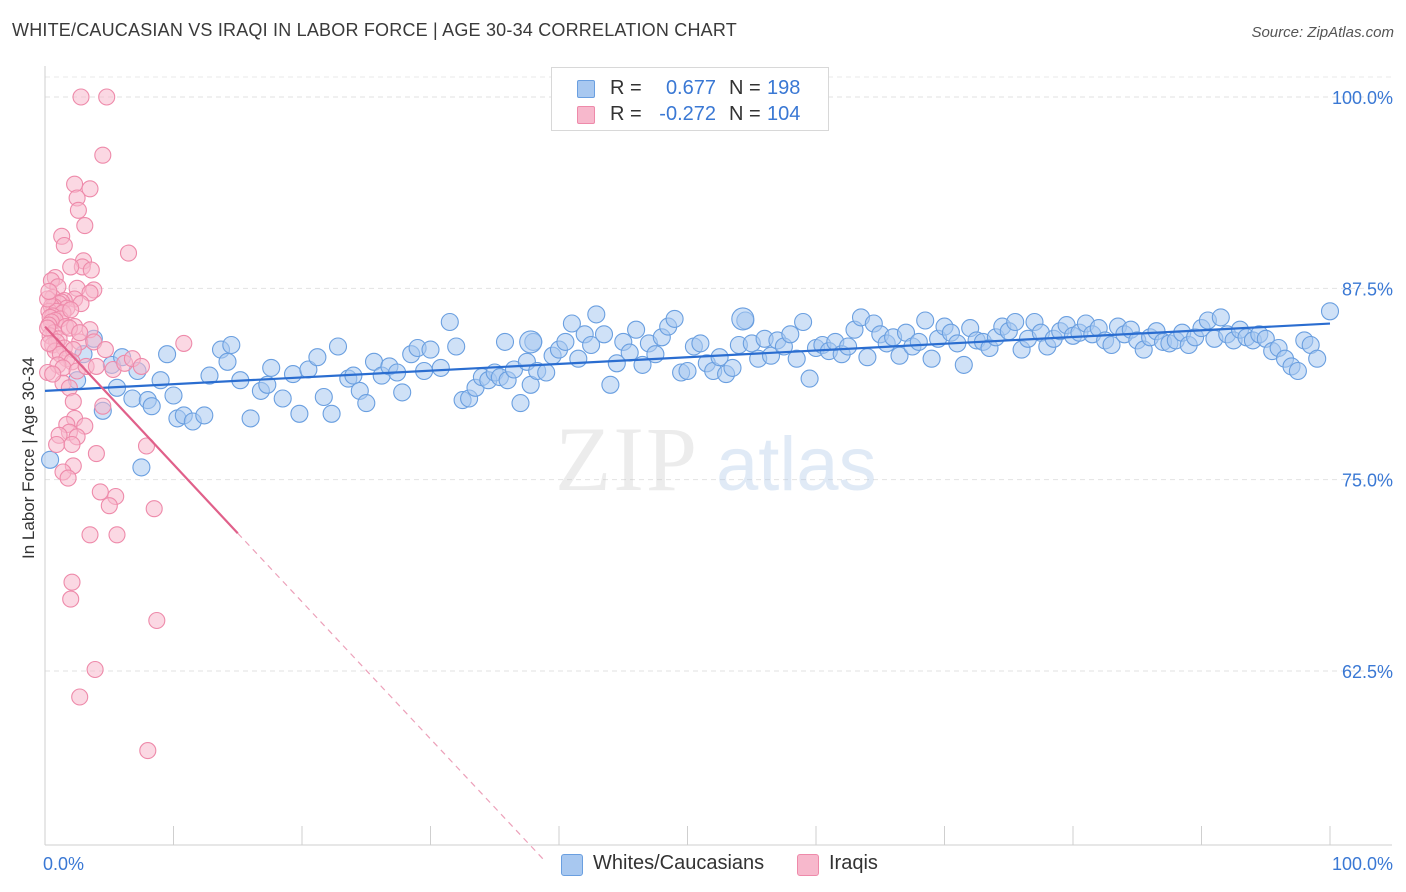 This screenshot has height=892, width=1406. I want to click on x-tick-label: 100.0%, so click(1362, 864).